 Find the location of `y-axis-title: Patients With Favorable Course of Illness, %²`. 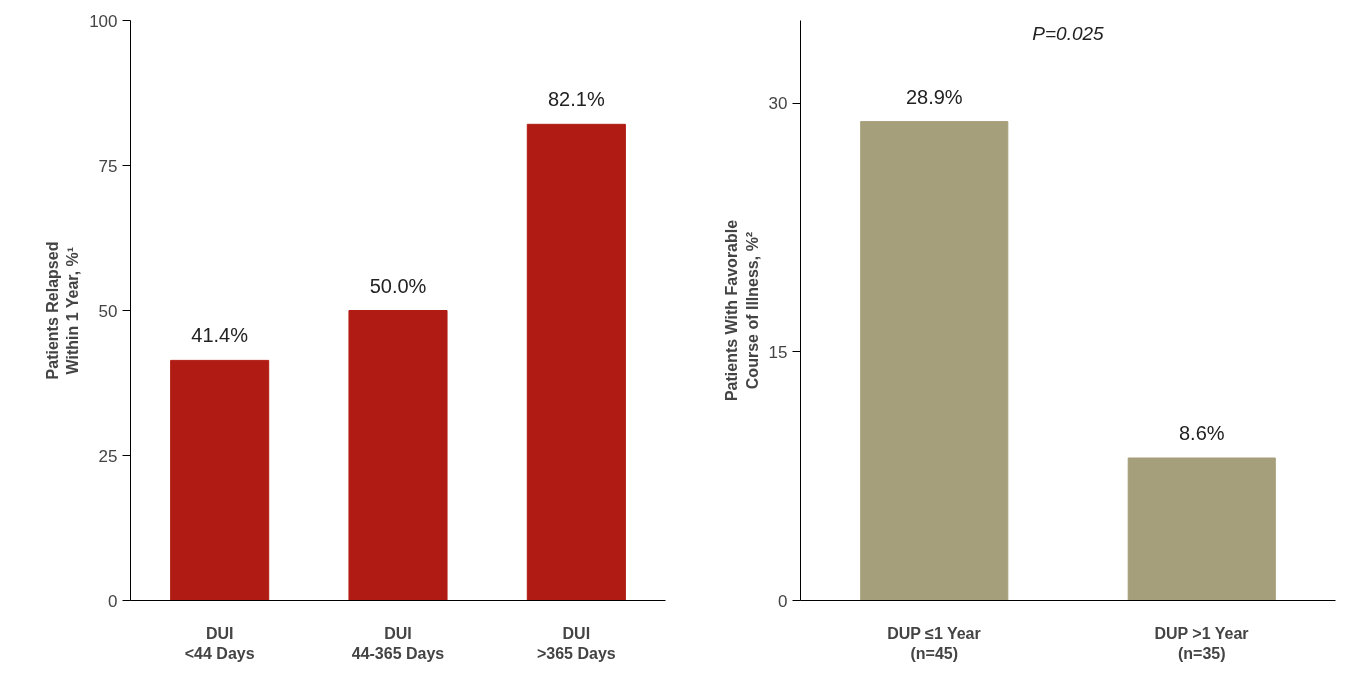

y-axis-title: Patients With Favorable Course of Illness, %² is located at coordinates (742, 310).